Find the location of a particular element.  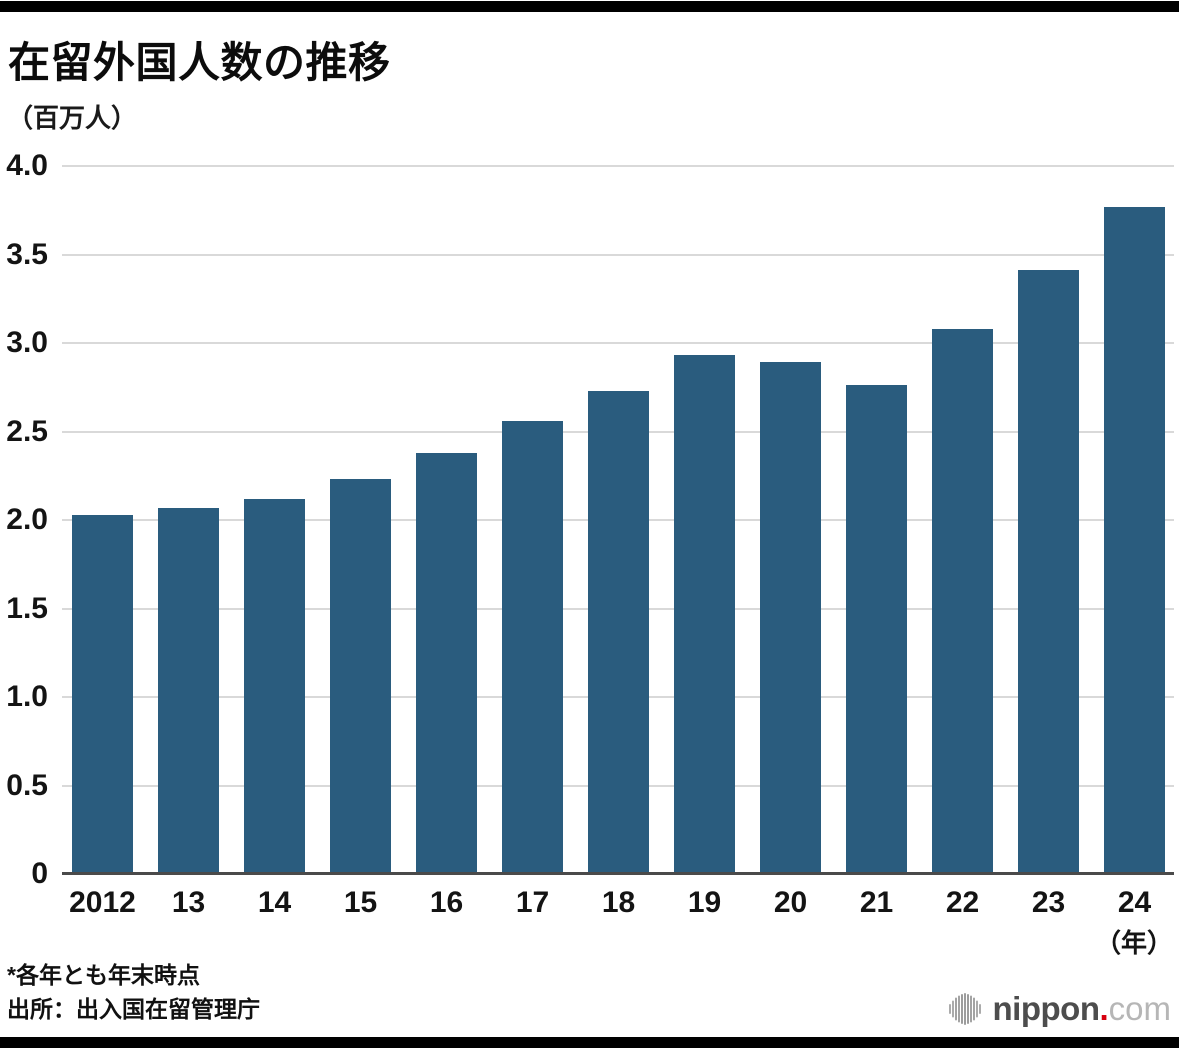

x-axis-unit-label: （年） is located at coordinates (1133, 943).